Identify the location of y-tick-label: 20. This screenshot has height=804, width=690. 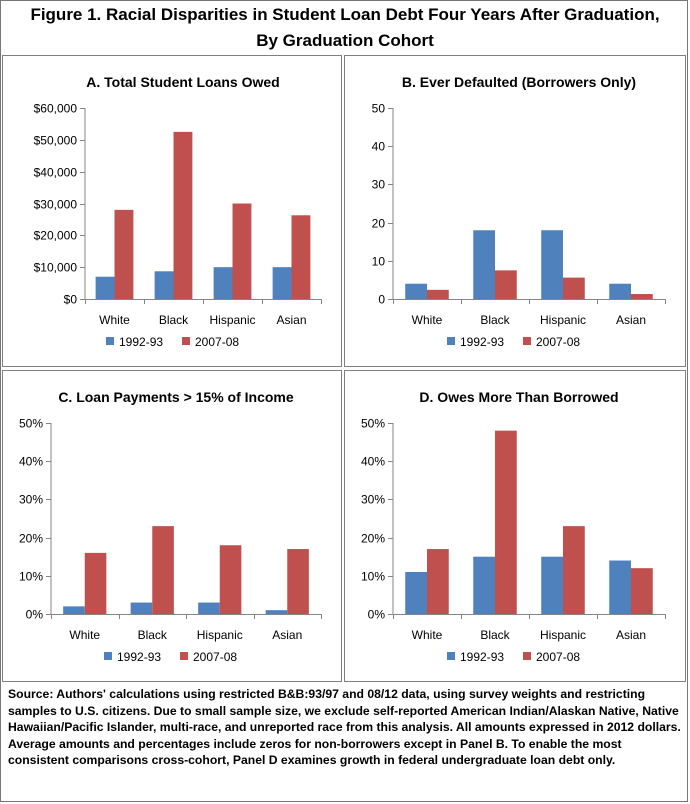
(379, 224).